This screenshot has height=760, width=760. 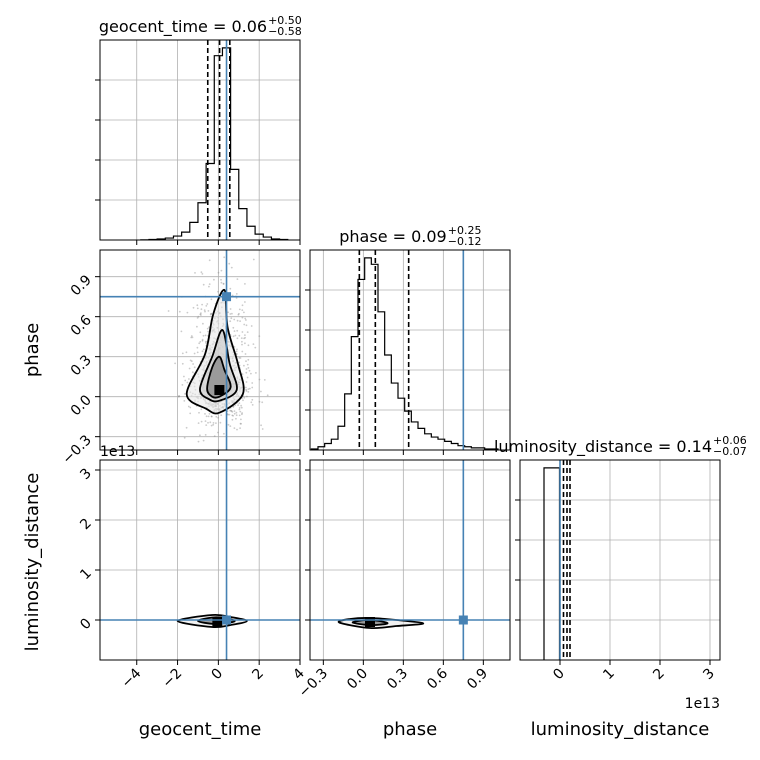 What do you see at coordinates (465, 230) in the screenshot?
I see `title-upper-error: +0.25` at bounding box center [465, 230].